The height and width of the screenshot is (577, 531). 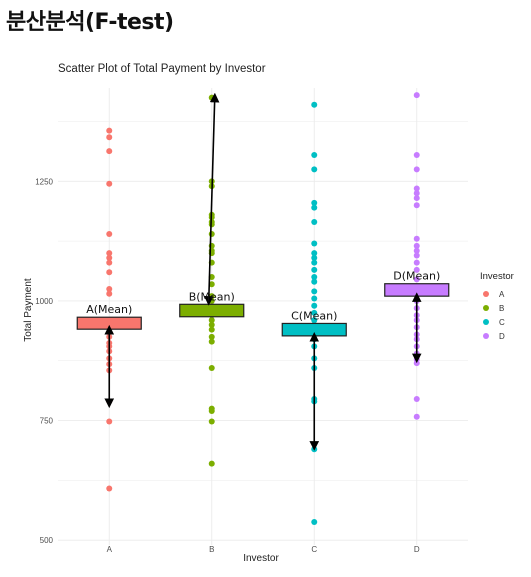 I want to click on legend-label: C, so click(x=502, y=322).